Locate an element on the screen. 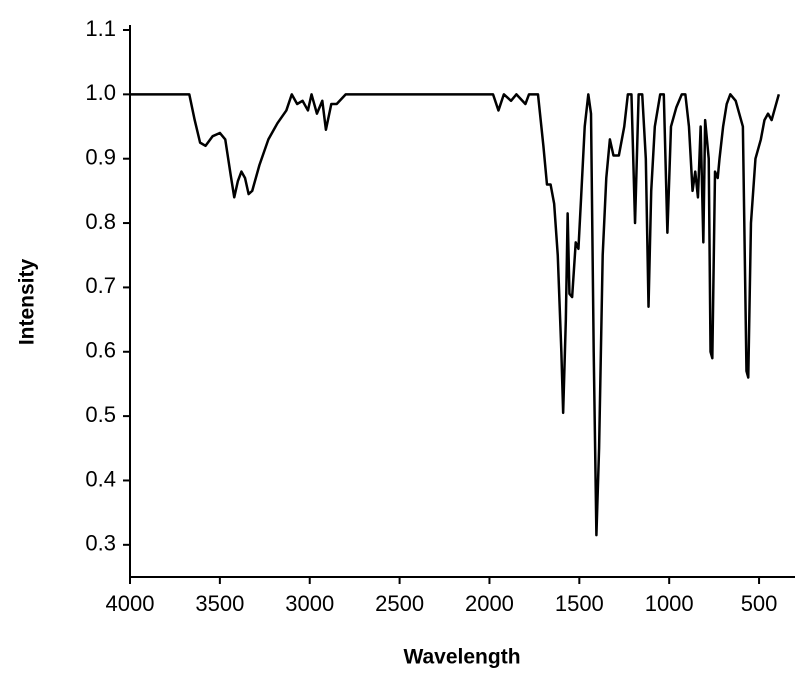 The height and width of the screenshot is (680, 798). x-tick-label: 3500 is located at coordinates (219, 603).